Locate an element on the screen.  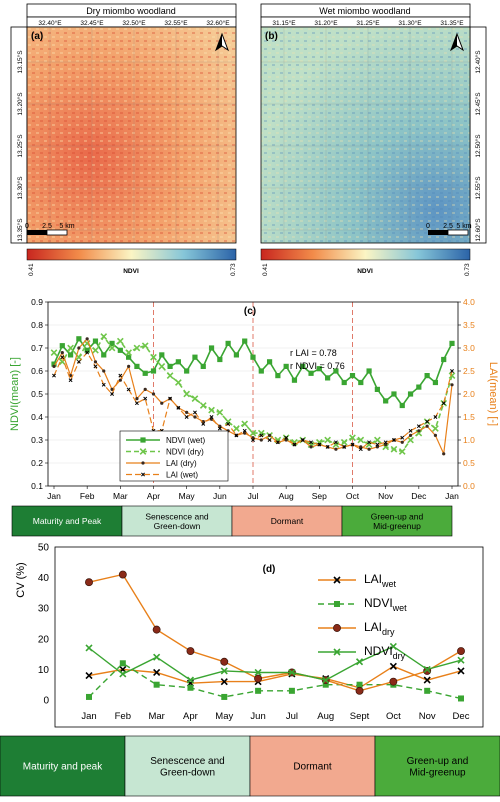
lat-tick: 13.30°S is located at coordinates (20, 188).